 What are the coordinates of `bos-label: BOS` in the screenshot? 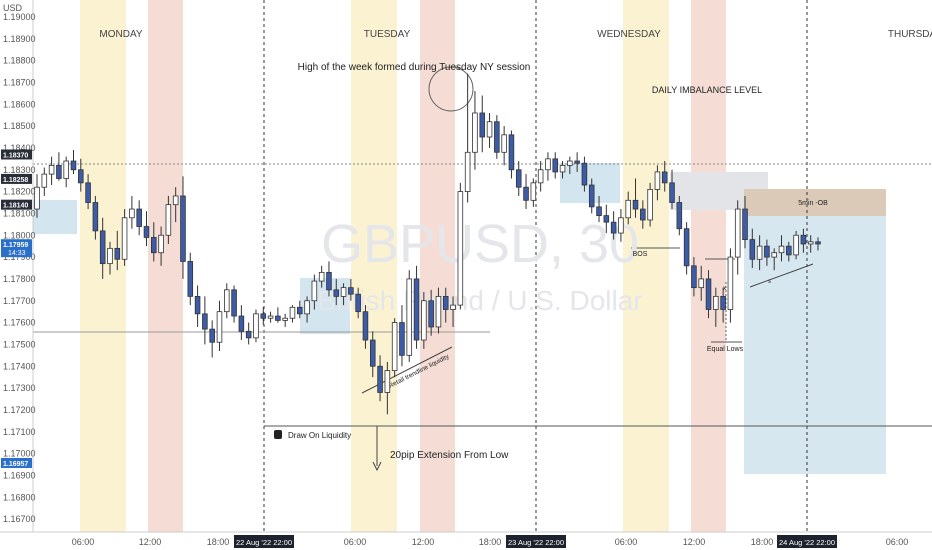 It's located at (640, 254).